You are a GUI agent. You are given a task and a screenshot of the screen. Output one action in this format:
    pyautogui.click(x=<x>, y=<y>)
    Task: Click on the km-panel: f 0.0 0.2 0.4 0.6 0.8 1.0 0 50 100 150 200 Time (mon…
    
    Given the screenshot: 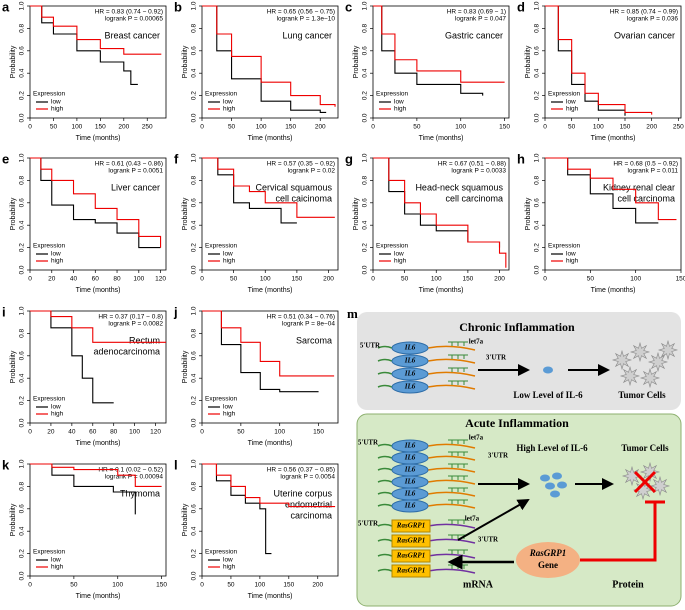 What is the action you would take?
    pyautogui.click(x=256, y=222)
    